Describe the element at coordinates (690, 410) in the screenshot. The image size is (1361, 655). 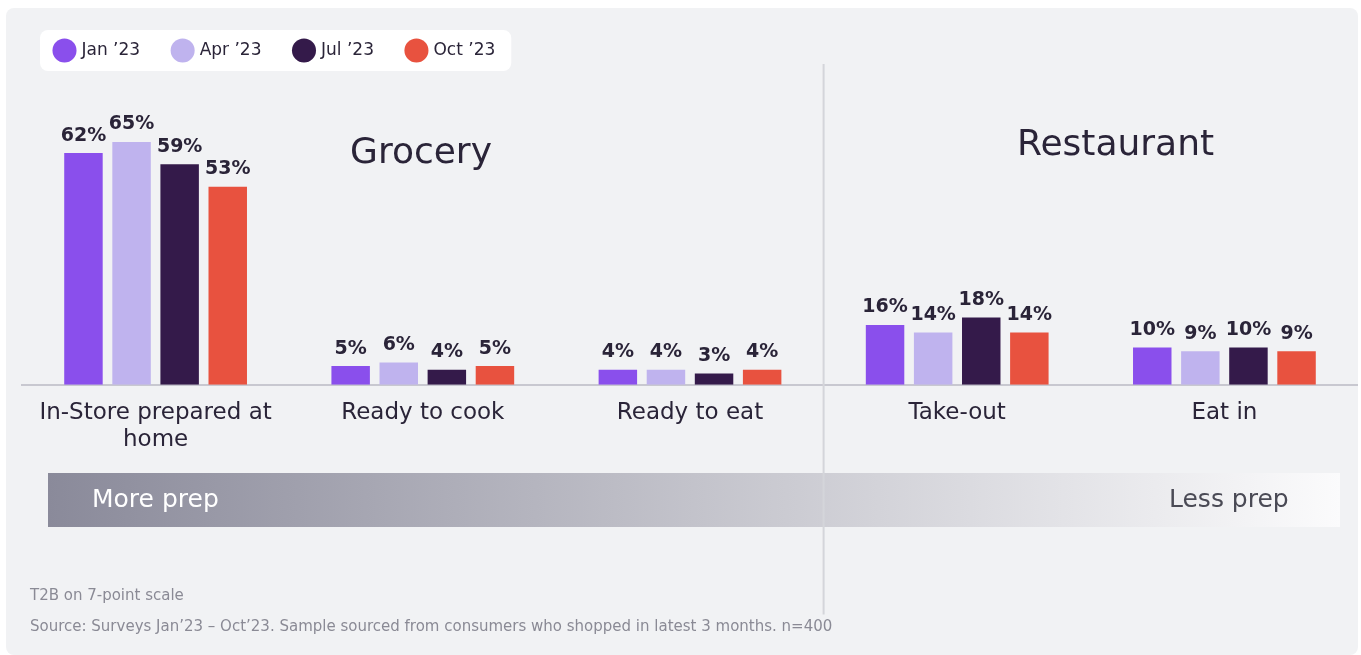
I see `x-tick-label: Ready to eat` at that location.